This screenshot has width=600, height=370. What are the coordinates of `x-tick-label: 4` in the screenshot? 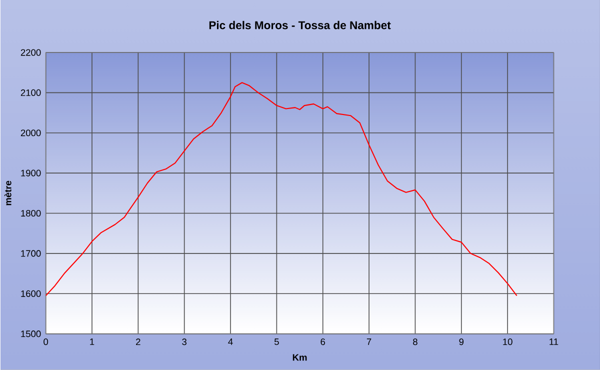 It's located at (230, 342).